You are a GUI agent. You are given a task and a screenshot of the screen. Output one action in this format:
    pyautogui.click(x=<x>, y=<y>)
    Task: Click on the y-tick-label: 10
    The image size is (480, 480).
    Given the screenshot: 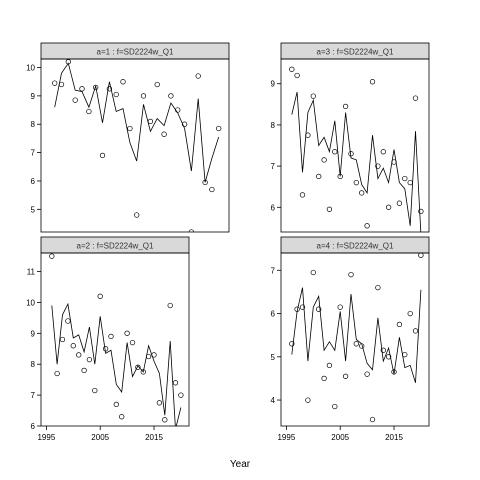 What is the action you would take?
    pyautogui.click(x=30, y=302)
    